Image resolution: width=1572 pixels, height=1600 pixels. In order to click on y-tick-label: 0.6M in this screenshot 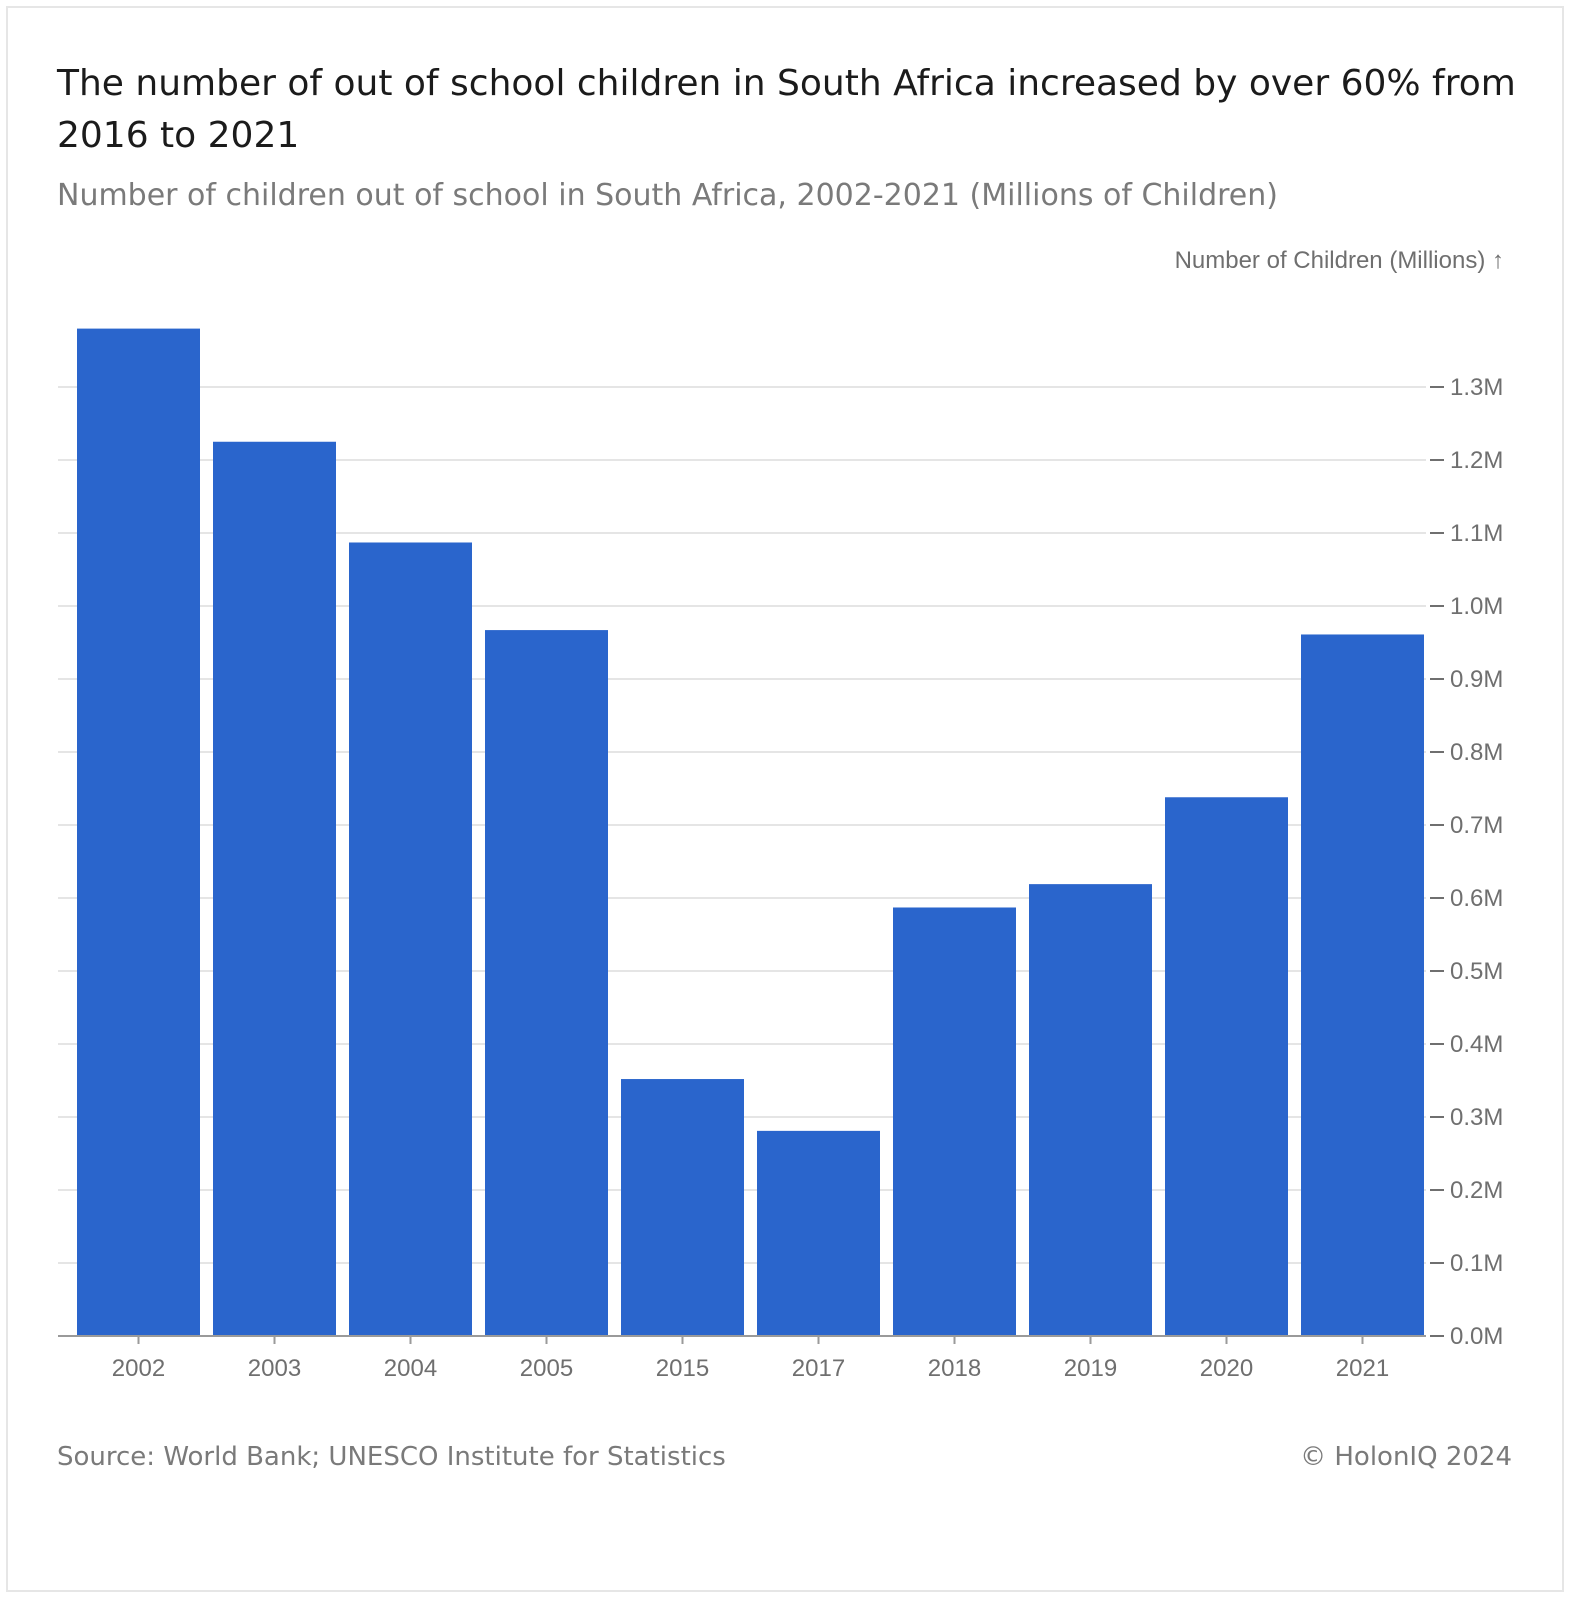, I will do `click(1476, 898)`.